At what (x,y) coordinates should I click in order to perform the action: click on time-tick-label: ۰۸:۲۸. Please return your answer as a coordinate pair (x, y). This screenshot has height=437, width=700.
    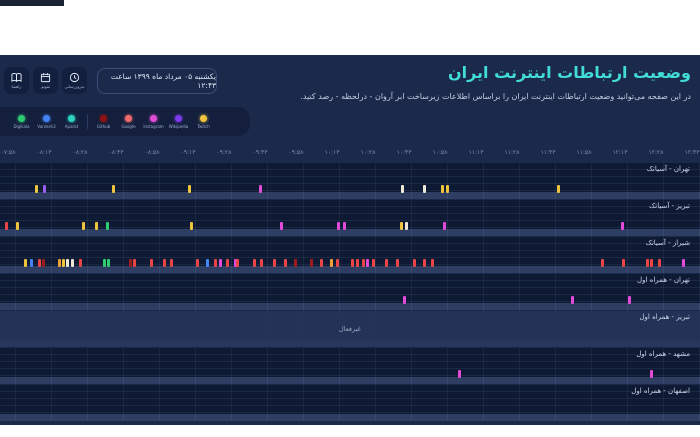
    Looking at the image, I should click on (80, 152).